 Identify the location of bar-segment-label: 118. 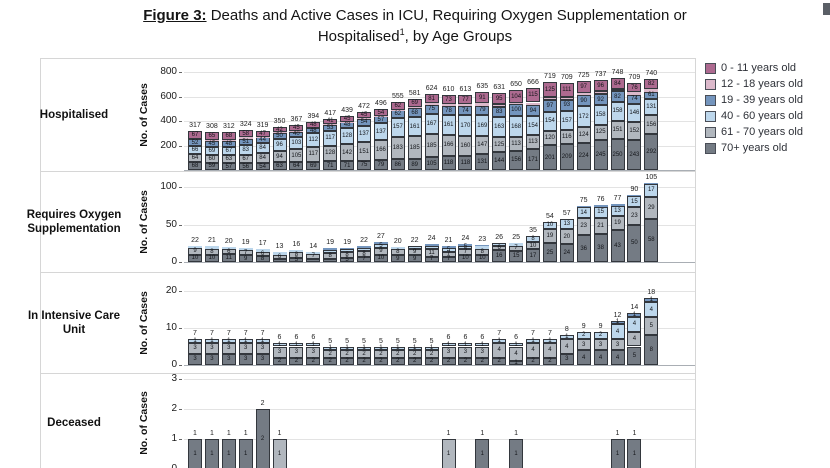
(448, 162).